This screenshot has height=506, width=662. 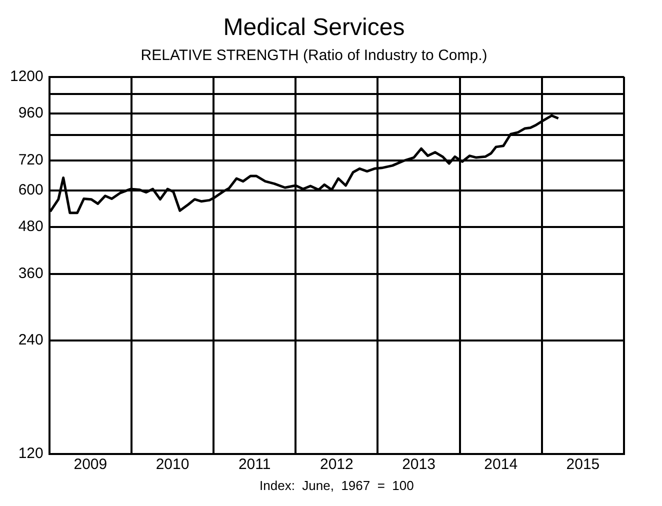 What do you see at coordinates (31, 273) in the screenshot?
I see `y-tick-label: 360` at bounding box center [31, 273].